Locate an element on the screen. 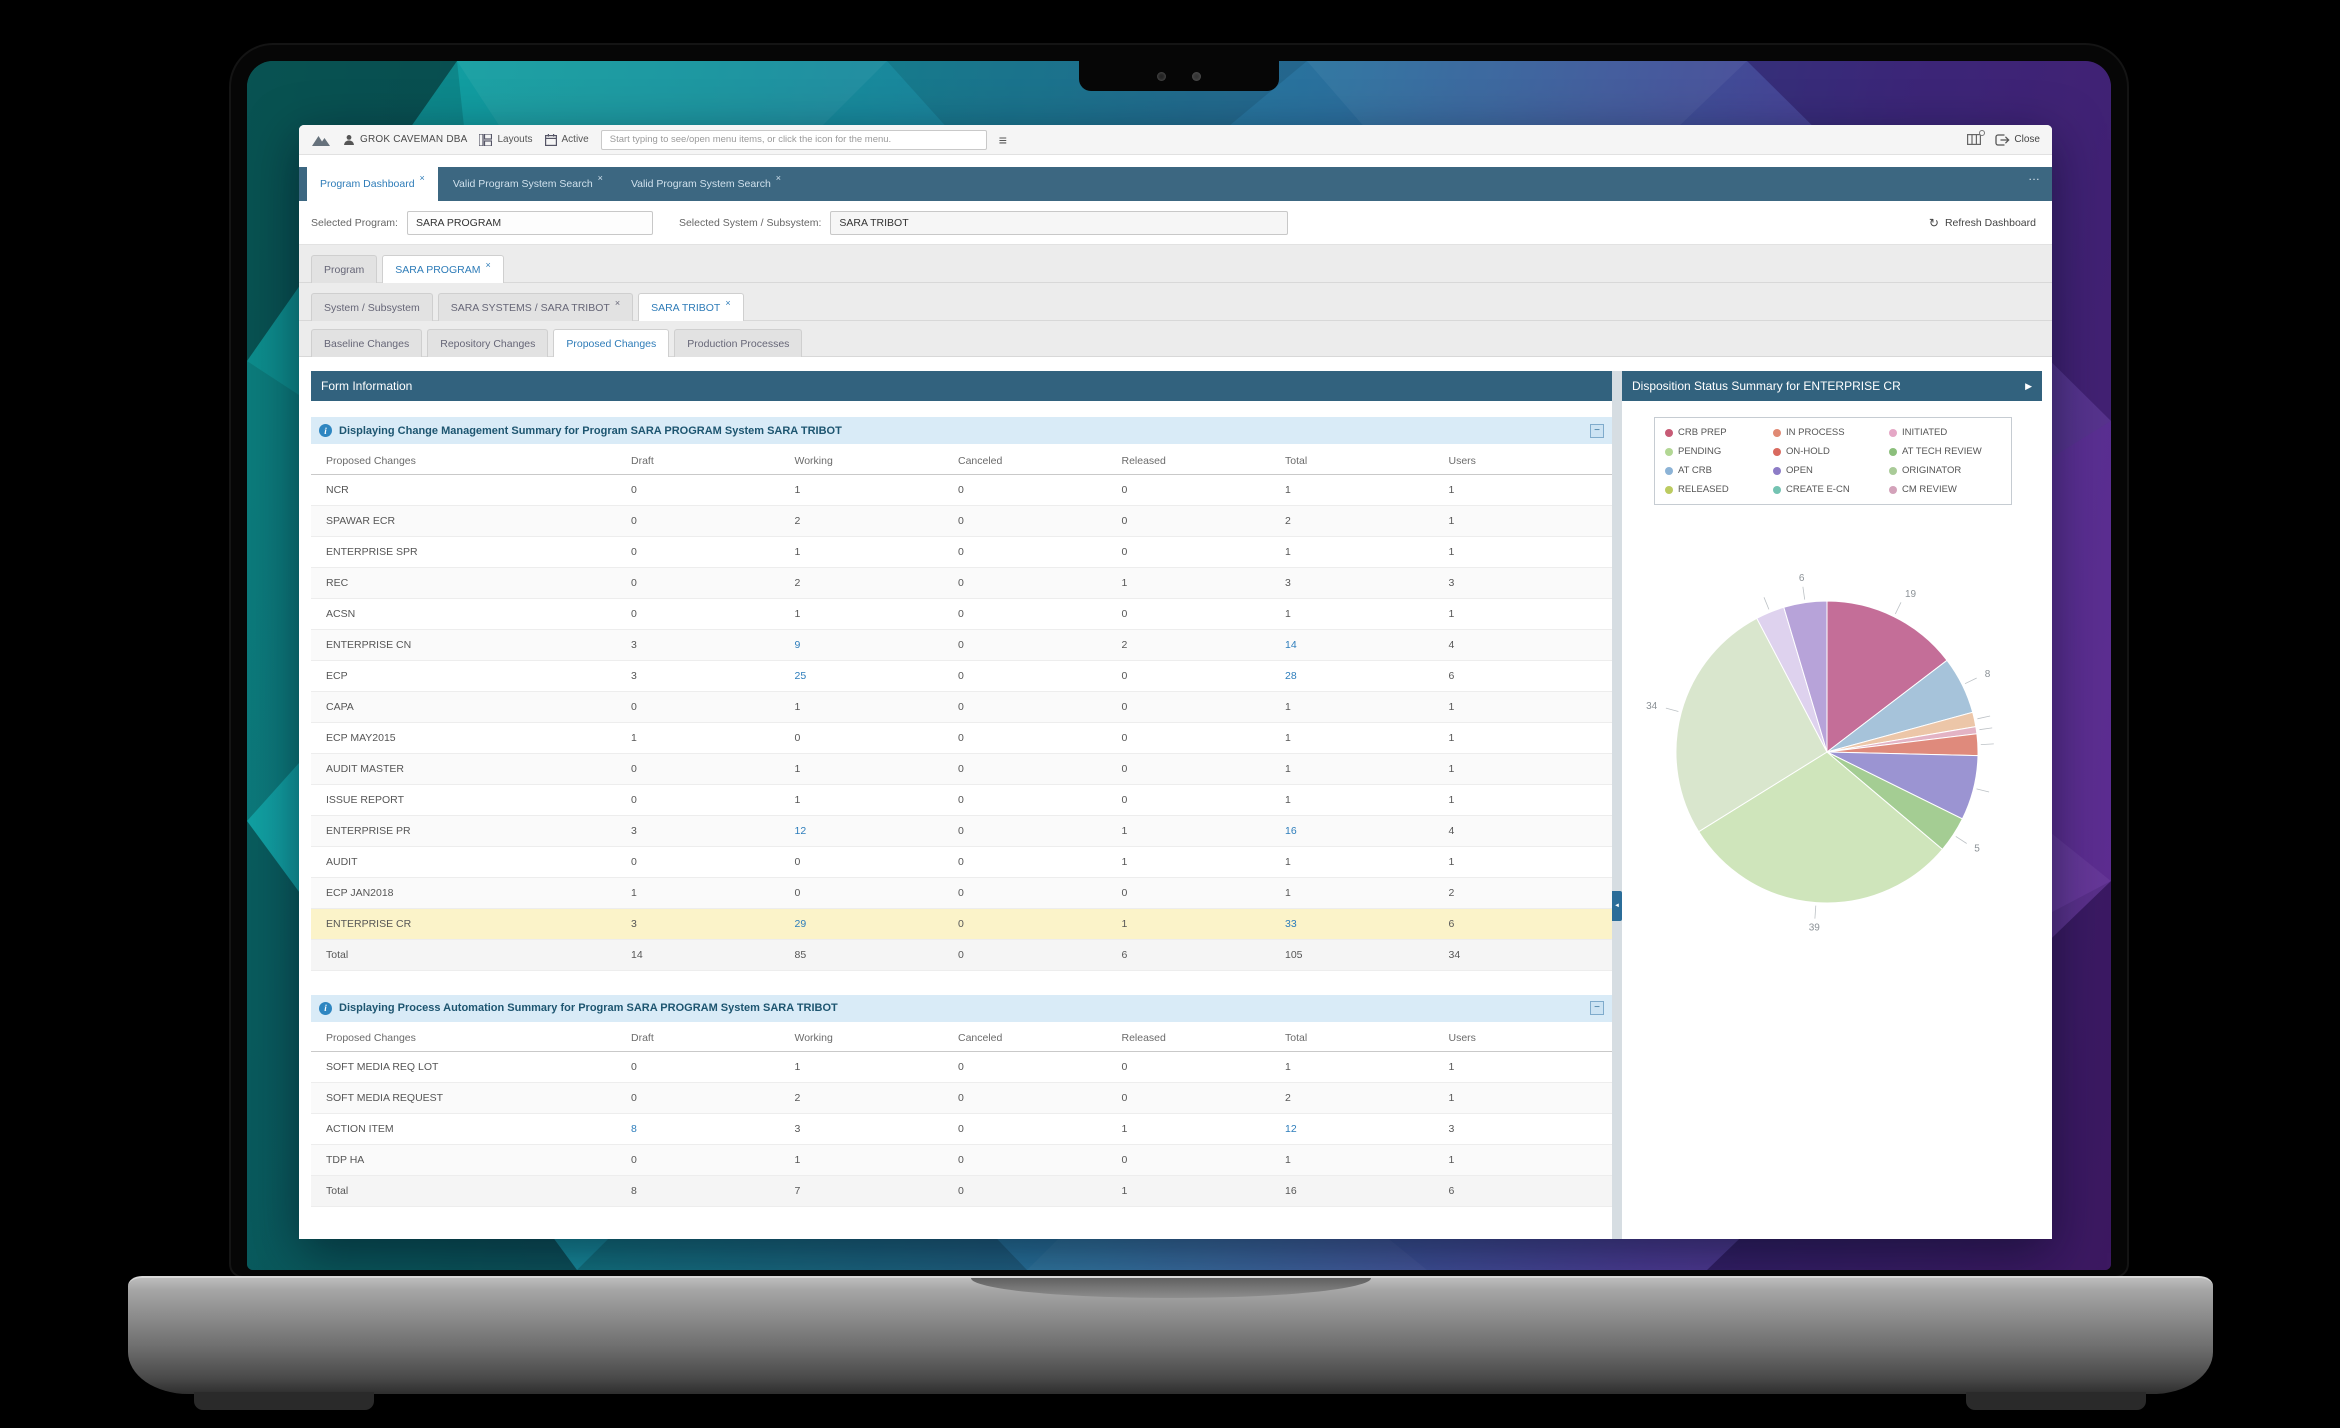  tab-valid-program-system-search-2: Valid Program System Search × is located at coordinates (706, 184).